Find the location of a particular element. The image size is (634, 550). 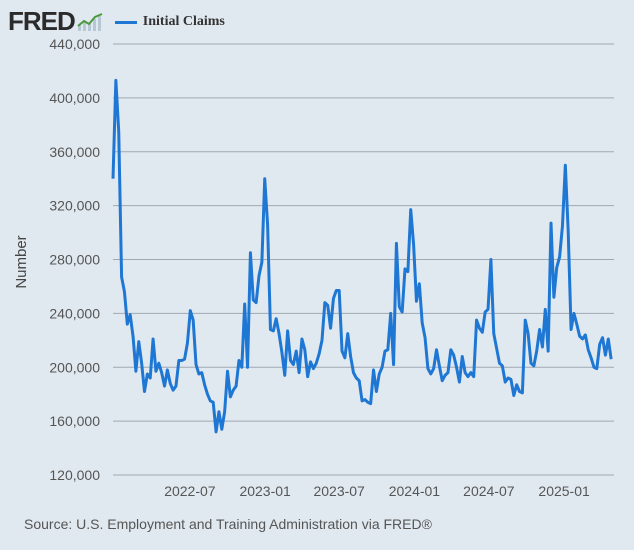

y-tick-label: 280,000 is located at coordinates (74, 260).